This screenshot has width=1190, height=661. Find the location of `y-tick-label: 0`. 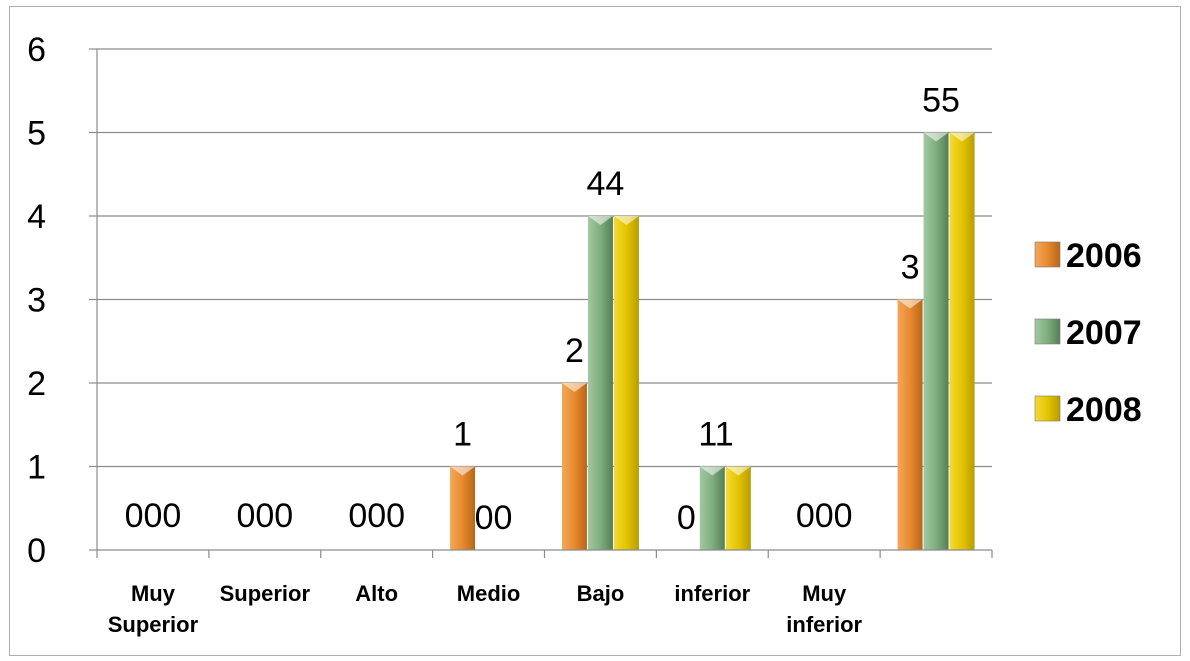

y-tick-label: 0 is located at coordinates (36, 551).